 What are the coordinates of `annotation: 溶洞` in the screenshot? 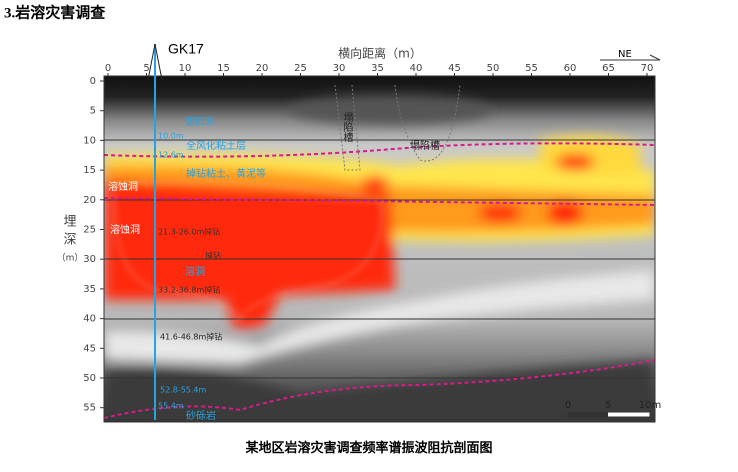 It's located at (195, 271).